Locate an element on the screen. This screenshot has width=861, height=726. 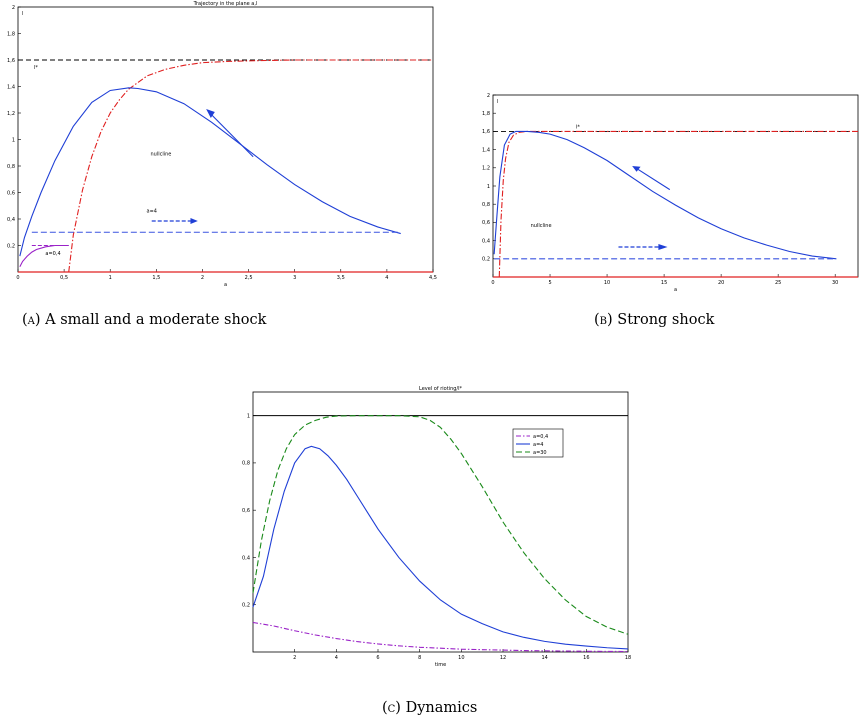
annotation-a04: a=0,4 is located at coordinates (52, 254).